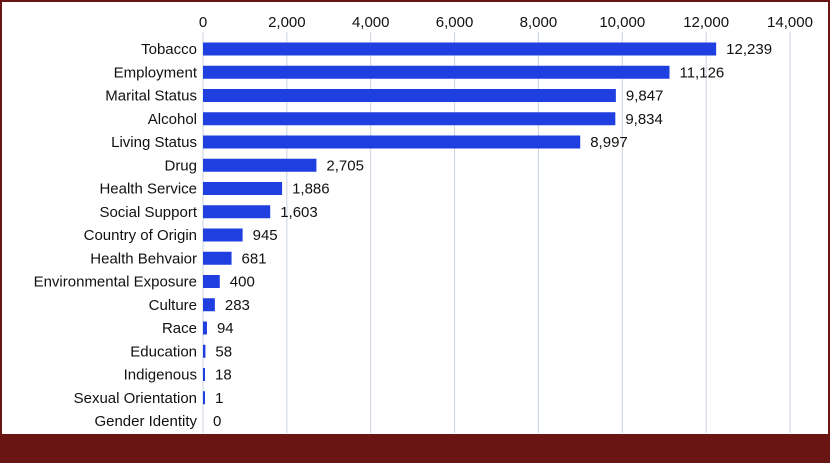 Image resolution: width=830 pixels, height=463 pixels. What do you see at coordinates (172, 119) in the screenshot?
I see `category-label: Alcohol` at bounding box center [172, 119].